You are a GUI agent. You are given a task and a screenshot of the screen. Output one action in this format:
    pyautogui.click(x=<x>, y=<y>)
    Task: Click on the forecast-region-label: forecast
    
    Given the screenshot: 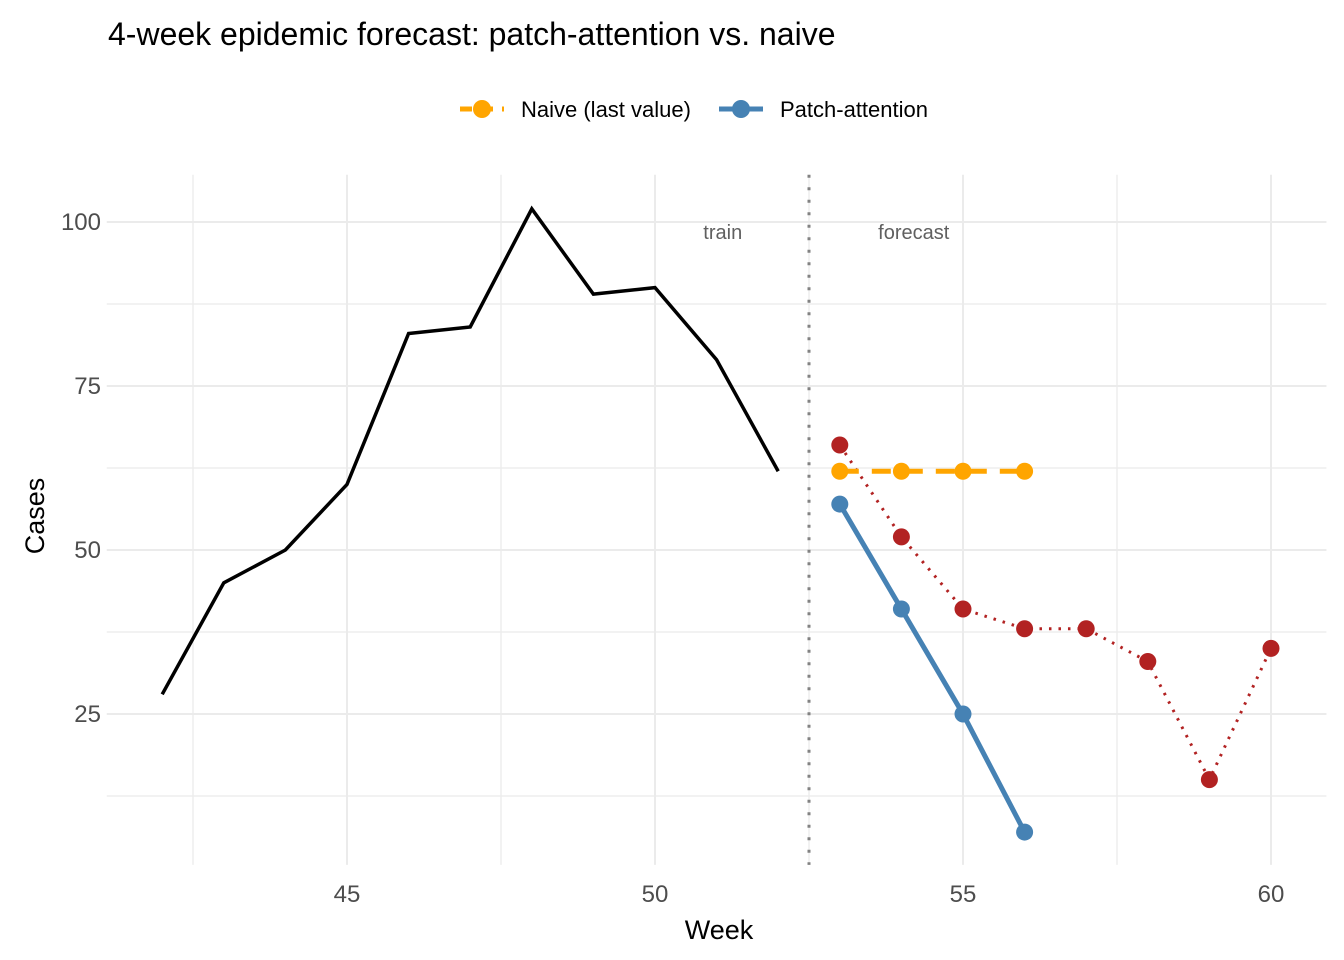 What is the action you would take?
    pyautogui.click(x=914, y=233)
    